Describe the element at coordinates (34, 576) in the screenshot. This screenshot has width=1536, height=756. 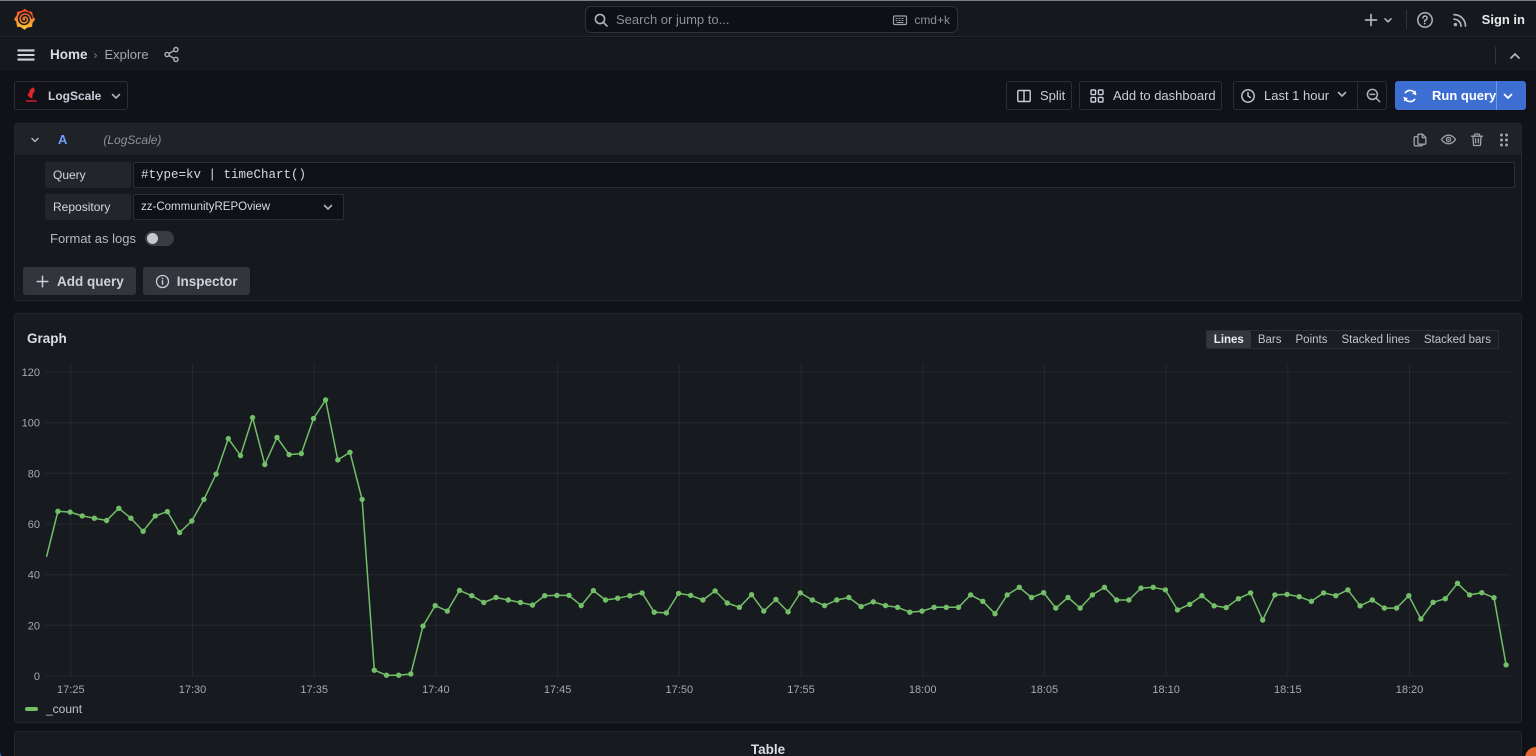
I see `svg-text: 40` at that location.